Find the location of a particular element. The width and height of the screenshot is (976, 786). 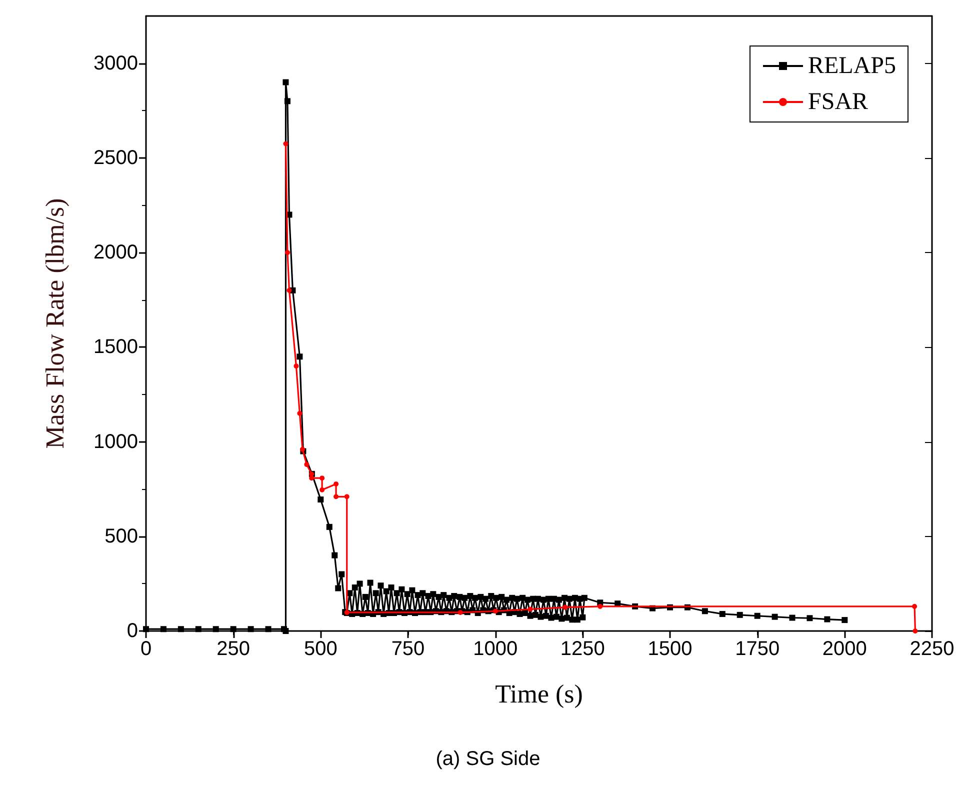

y-axis-title: Mass Flow Rate (lbm/s) is located at coordinates (55, 323).